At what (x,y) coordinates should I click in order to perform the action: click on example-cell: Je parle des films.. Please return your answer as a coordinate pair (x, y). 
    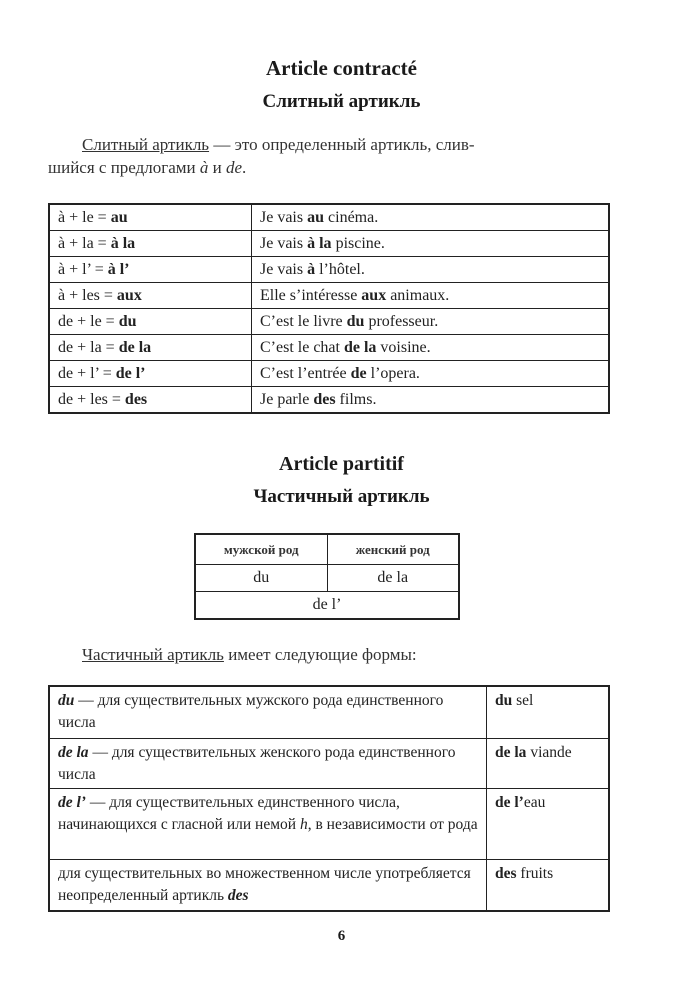
    Looking at the image, I should click on (430, 400).